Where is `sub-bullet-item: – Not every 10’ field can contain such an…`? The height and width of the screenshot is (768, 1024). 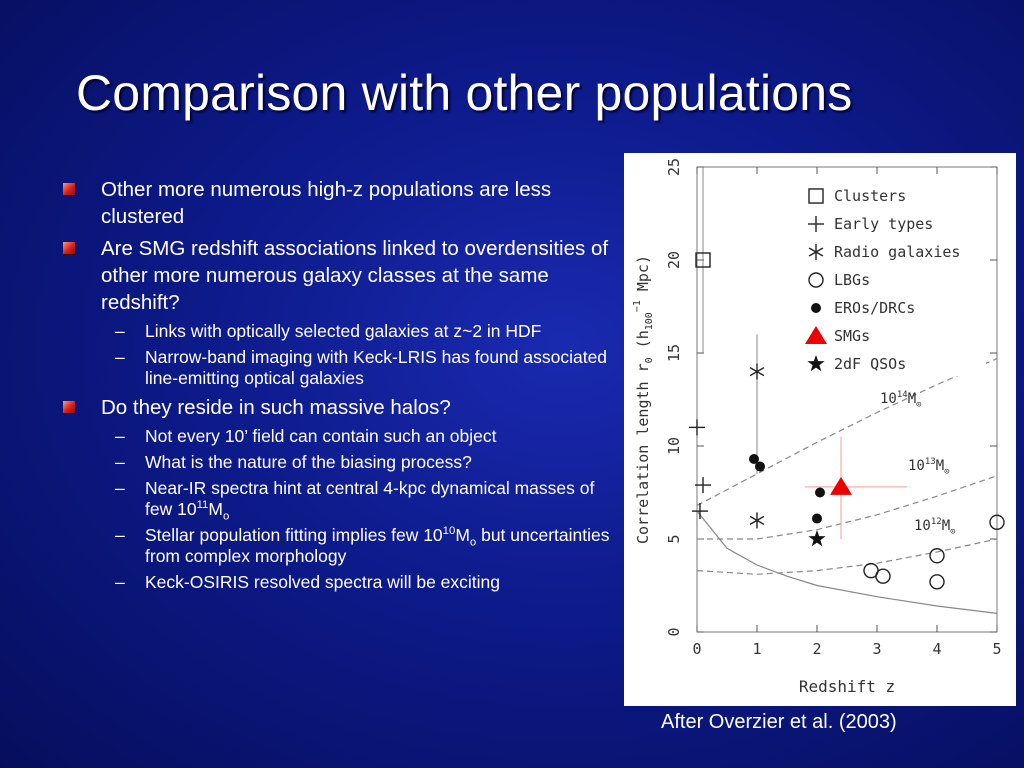 sub-bullet-item: – Not every 10’ field can contain such an… is located at coordinates (341, 436).